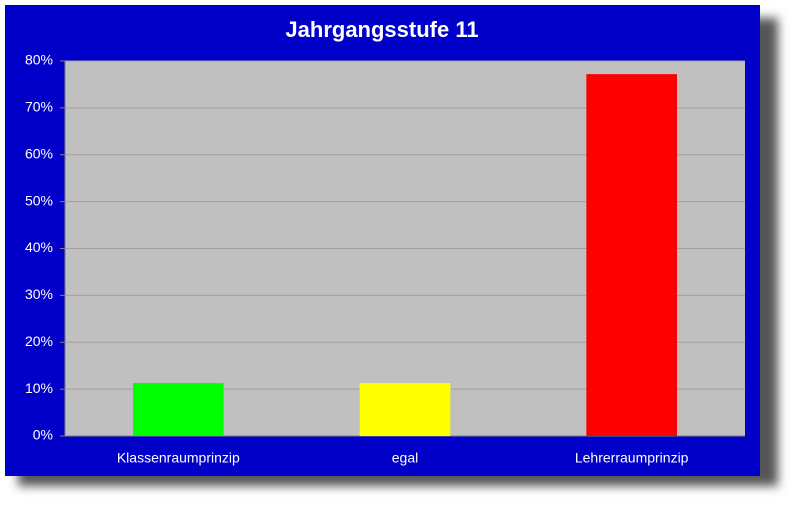  I want to click on y-tick-label: 80%, so click(39, 60).